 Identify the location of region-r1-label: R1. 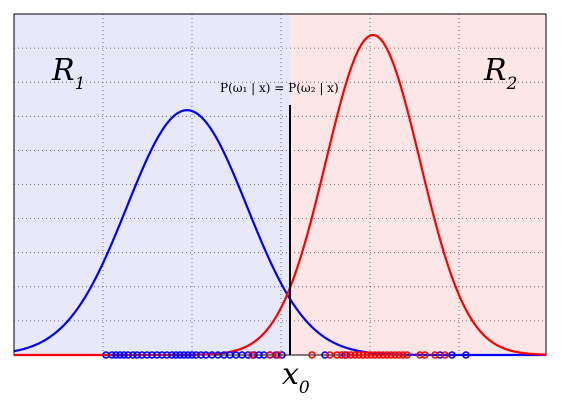
(68, 73).